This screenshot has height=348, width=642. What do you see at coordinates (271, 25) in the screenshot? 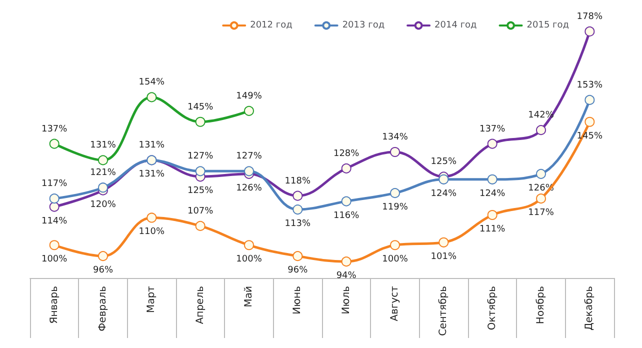
I see `legend-label: 2012 год` at bounding box center [271, 25].